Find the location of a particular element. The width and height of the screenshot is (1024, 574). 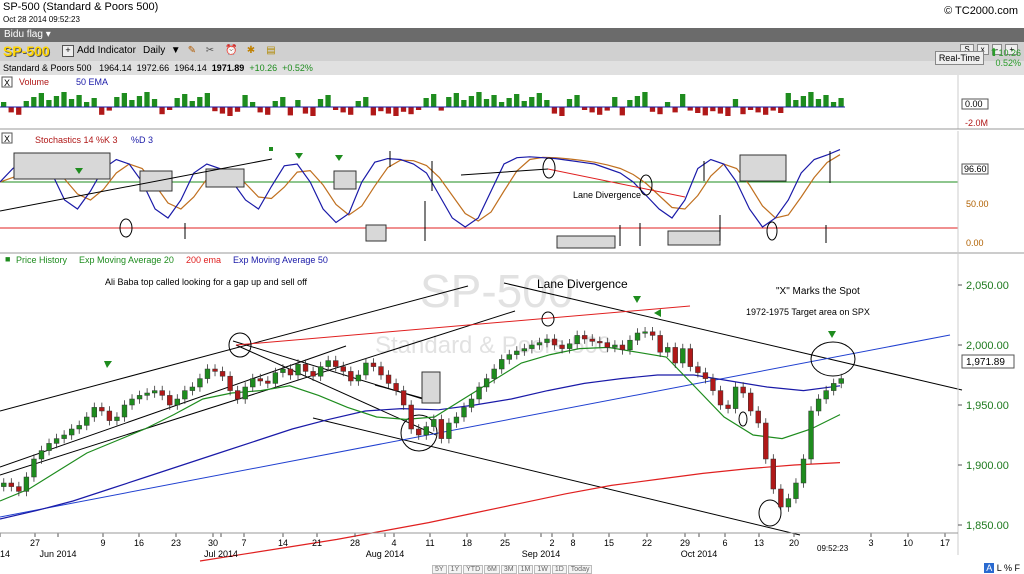

close-icon: X is located at coordinates (7, 139).